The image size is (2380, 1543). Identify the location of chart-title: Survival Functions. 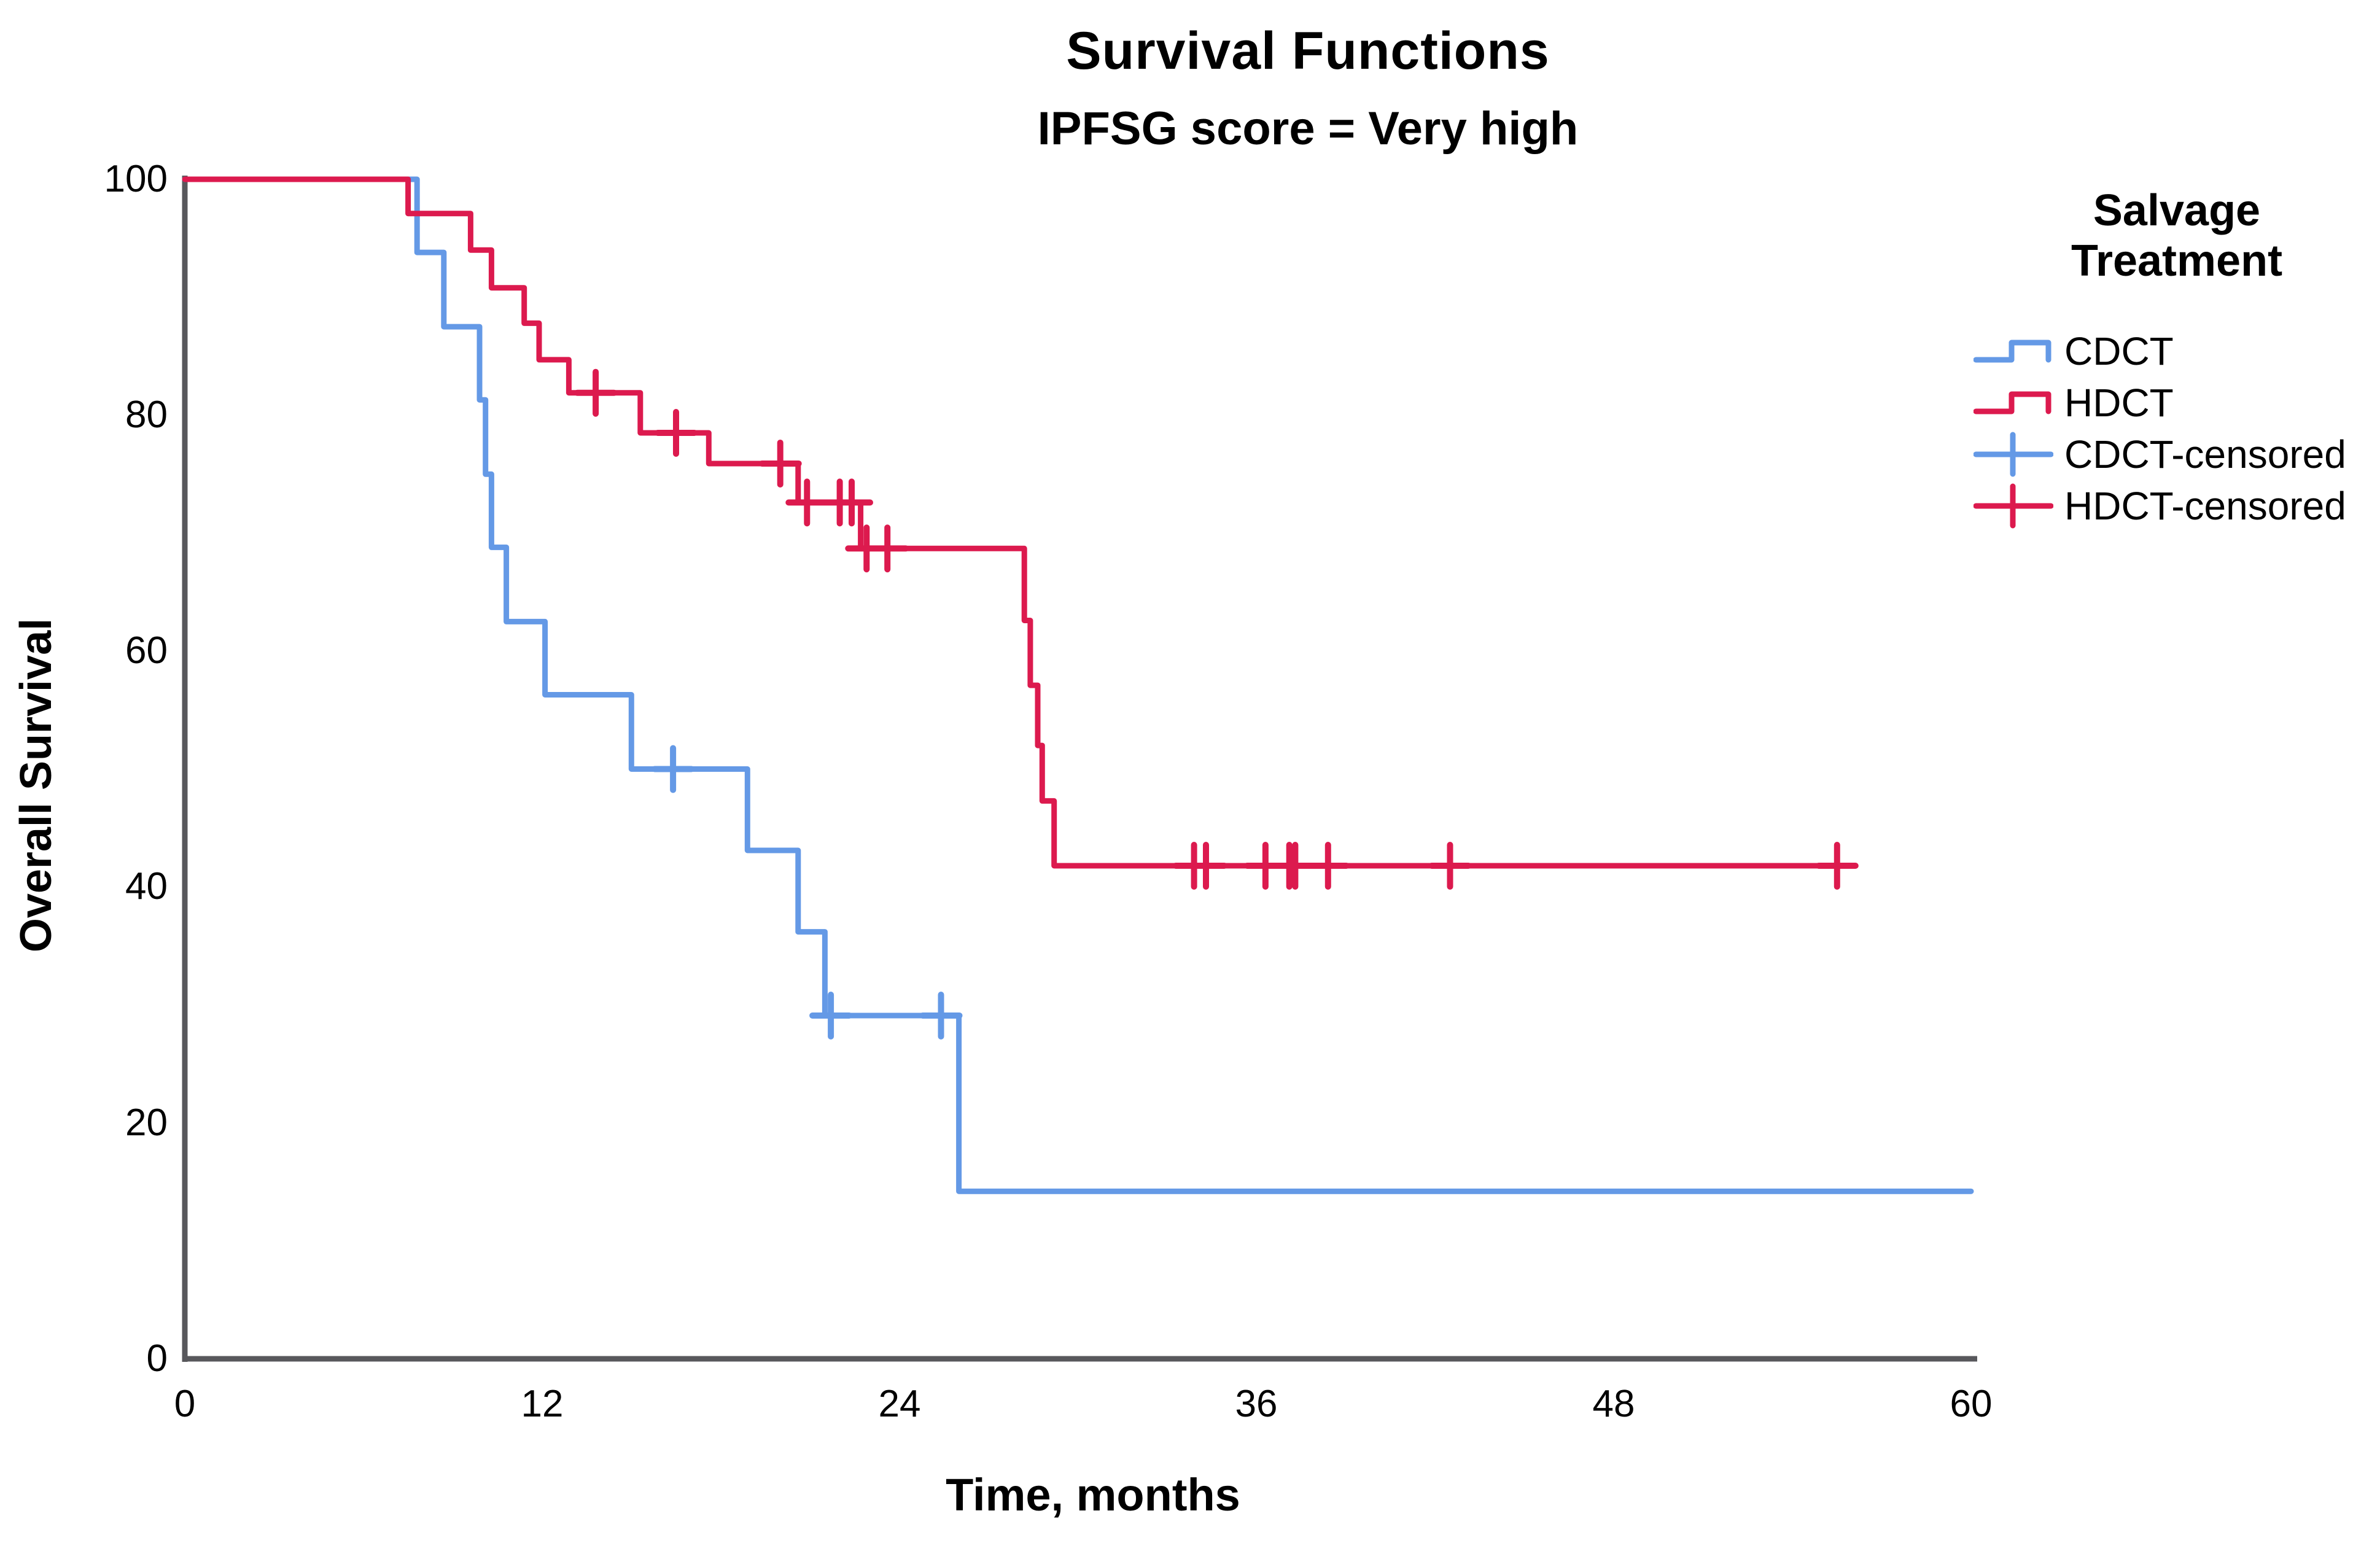
(1308, 50).